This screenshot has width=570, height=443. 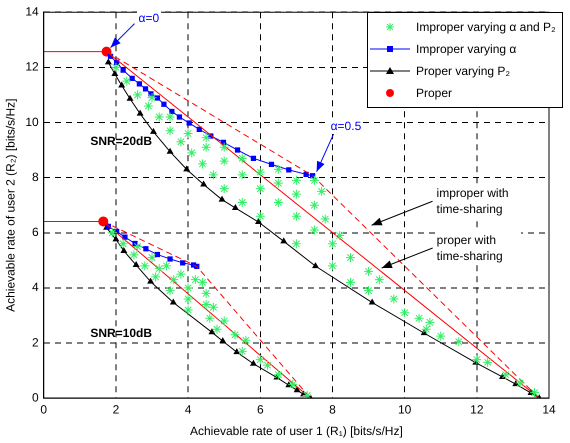 I want to click on x-tick-label: 14, so click(x=549, y=409).